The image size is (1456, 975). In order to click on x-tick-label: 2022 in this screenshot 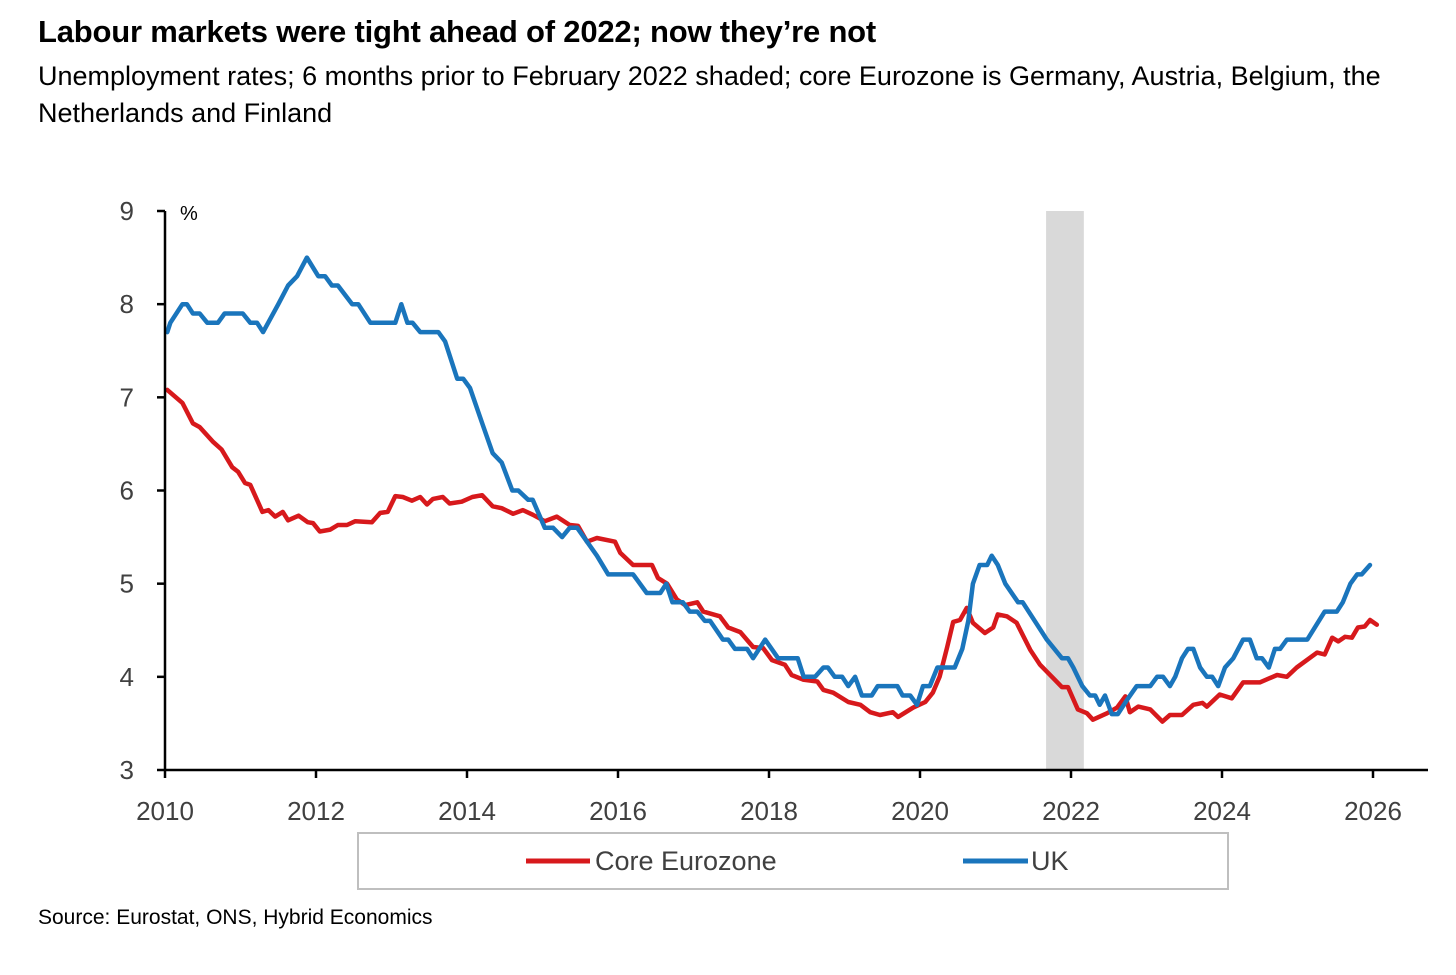, I will do `click(1071, 811)`.